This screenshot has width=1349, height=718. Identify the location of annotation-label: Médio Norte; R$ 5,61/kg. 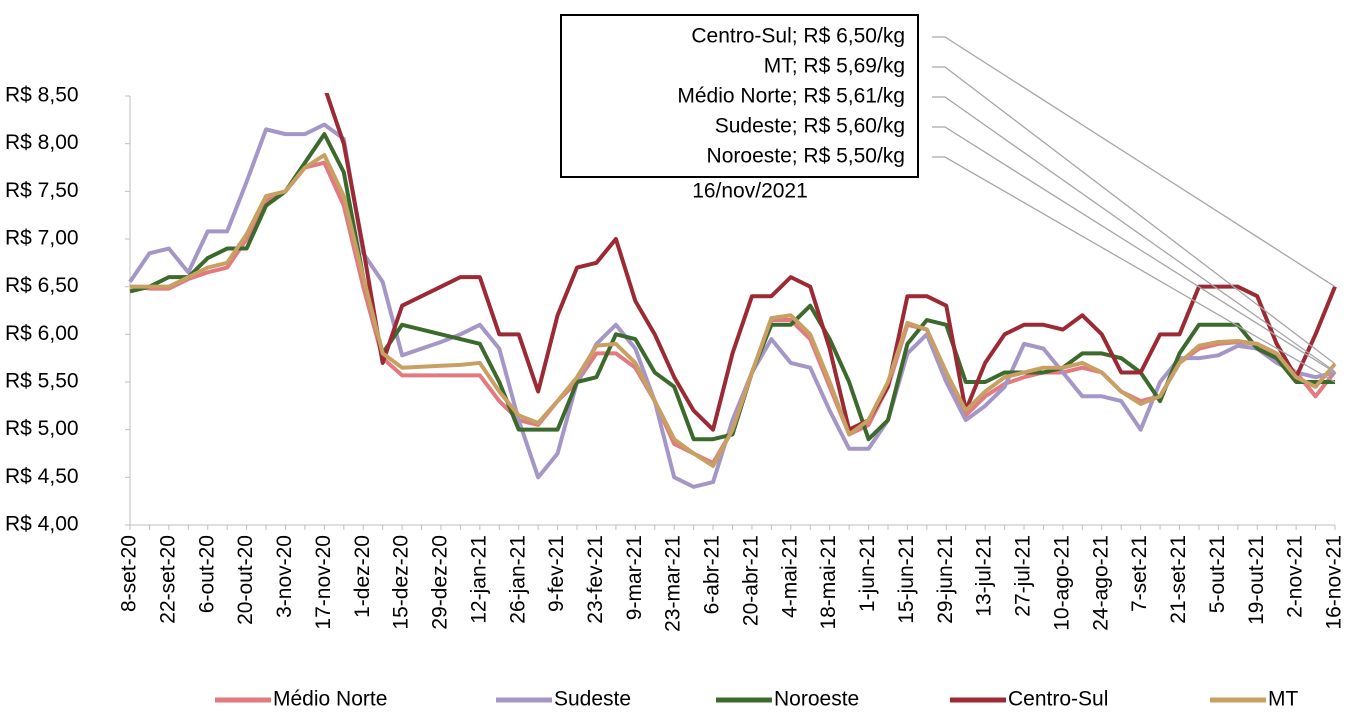
(791, 96).